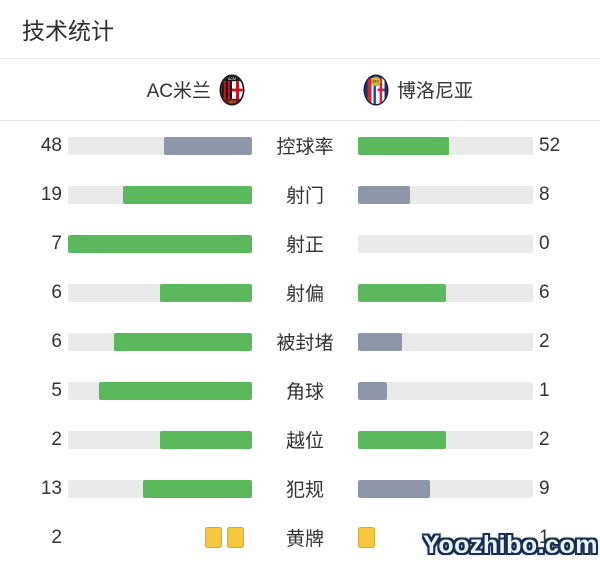 The image size is (600, 563). What do you see at coordinates (178, 91) in the screenshot?
I see `home-team-name: AC米兰` at bounding box center [178, 91].